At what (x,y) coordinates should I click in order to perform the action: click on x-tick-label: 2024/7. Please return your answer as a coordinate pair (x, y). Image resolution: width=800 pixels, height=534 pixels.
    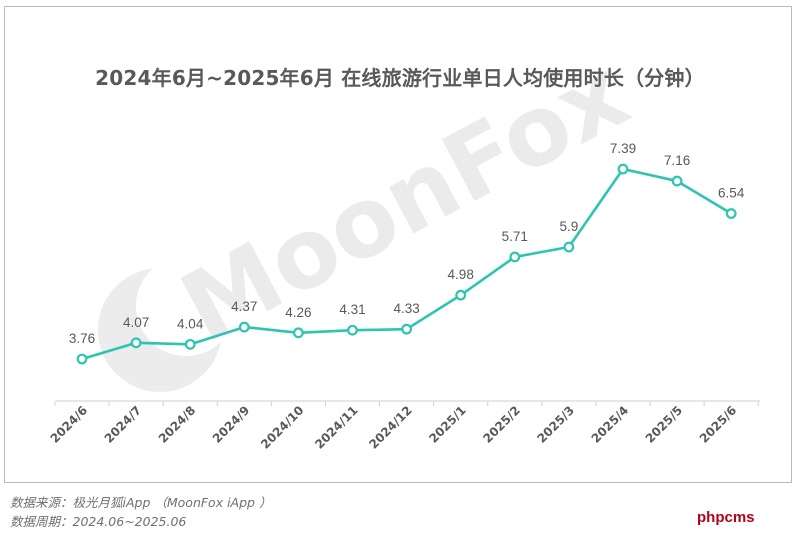
    Looking at the image, I should click on (123, 424).